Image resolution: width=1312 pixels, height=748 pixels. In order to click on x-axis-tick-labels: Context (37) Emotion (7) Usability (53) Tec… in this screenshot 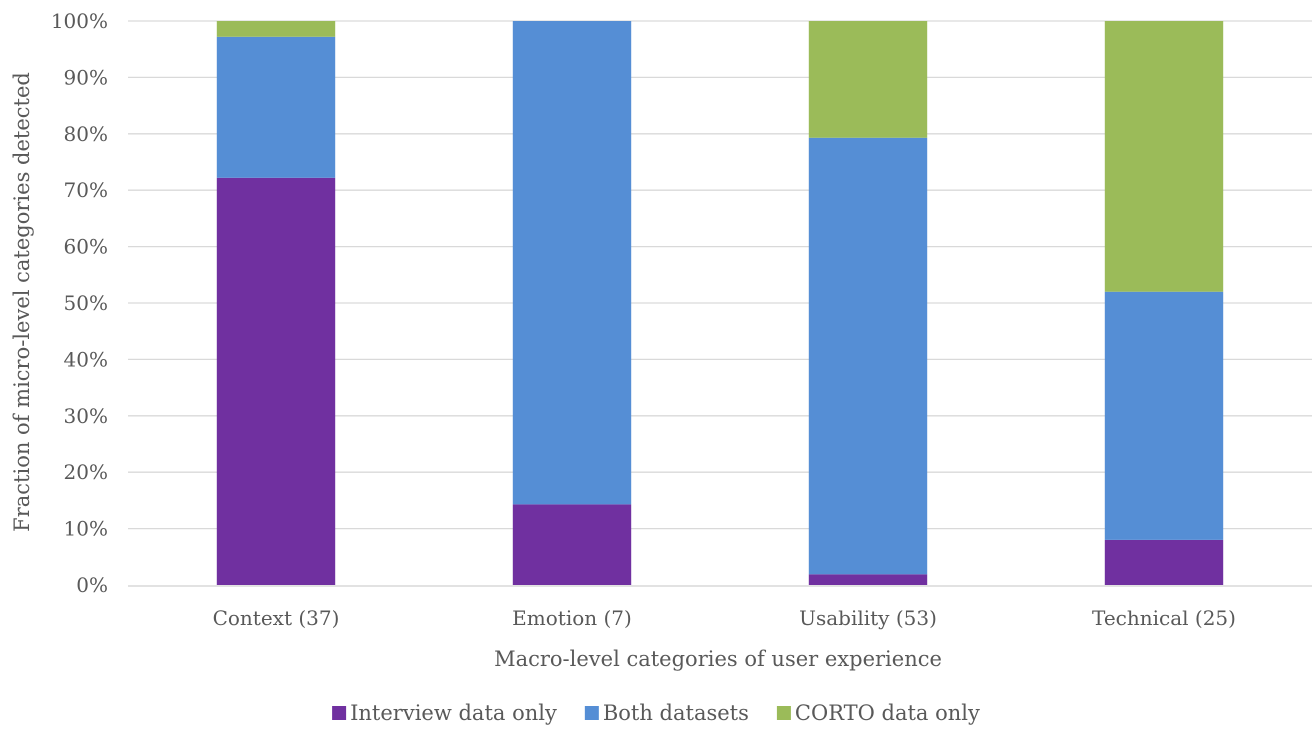, I will do `click(724, 618)`.